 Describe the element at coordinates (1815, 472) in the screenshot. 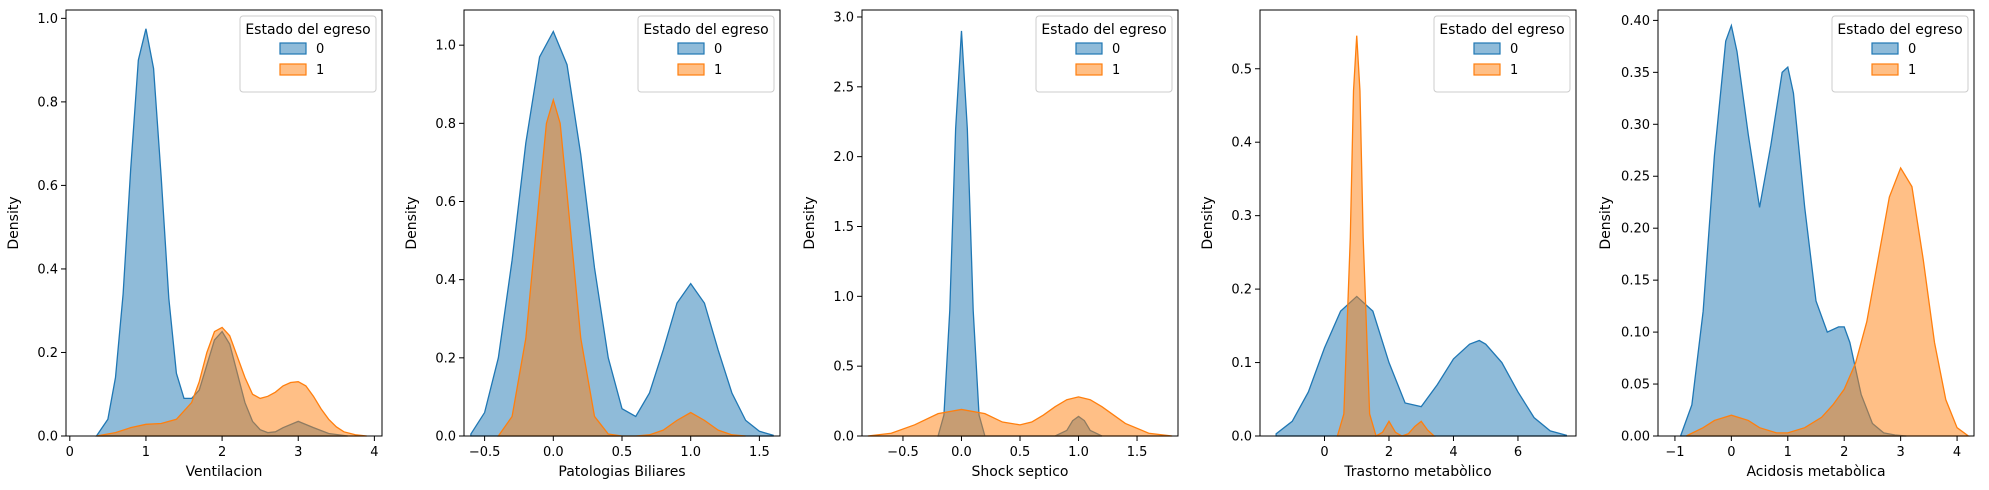

I see `x-axis-label: Acidosis metabòlica` at that location.